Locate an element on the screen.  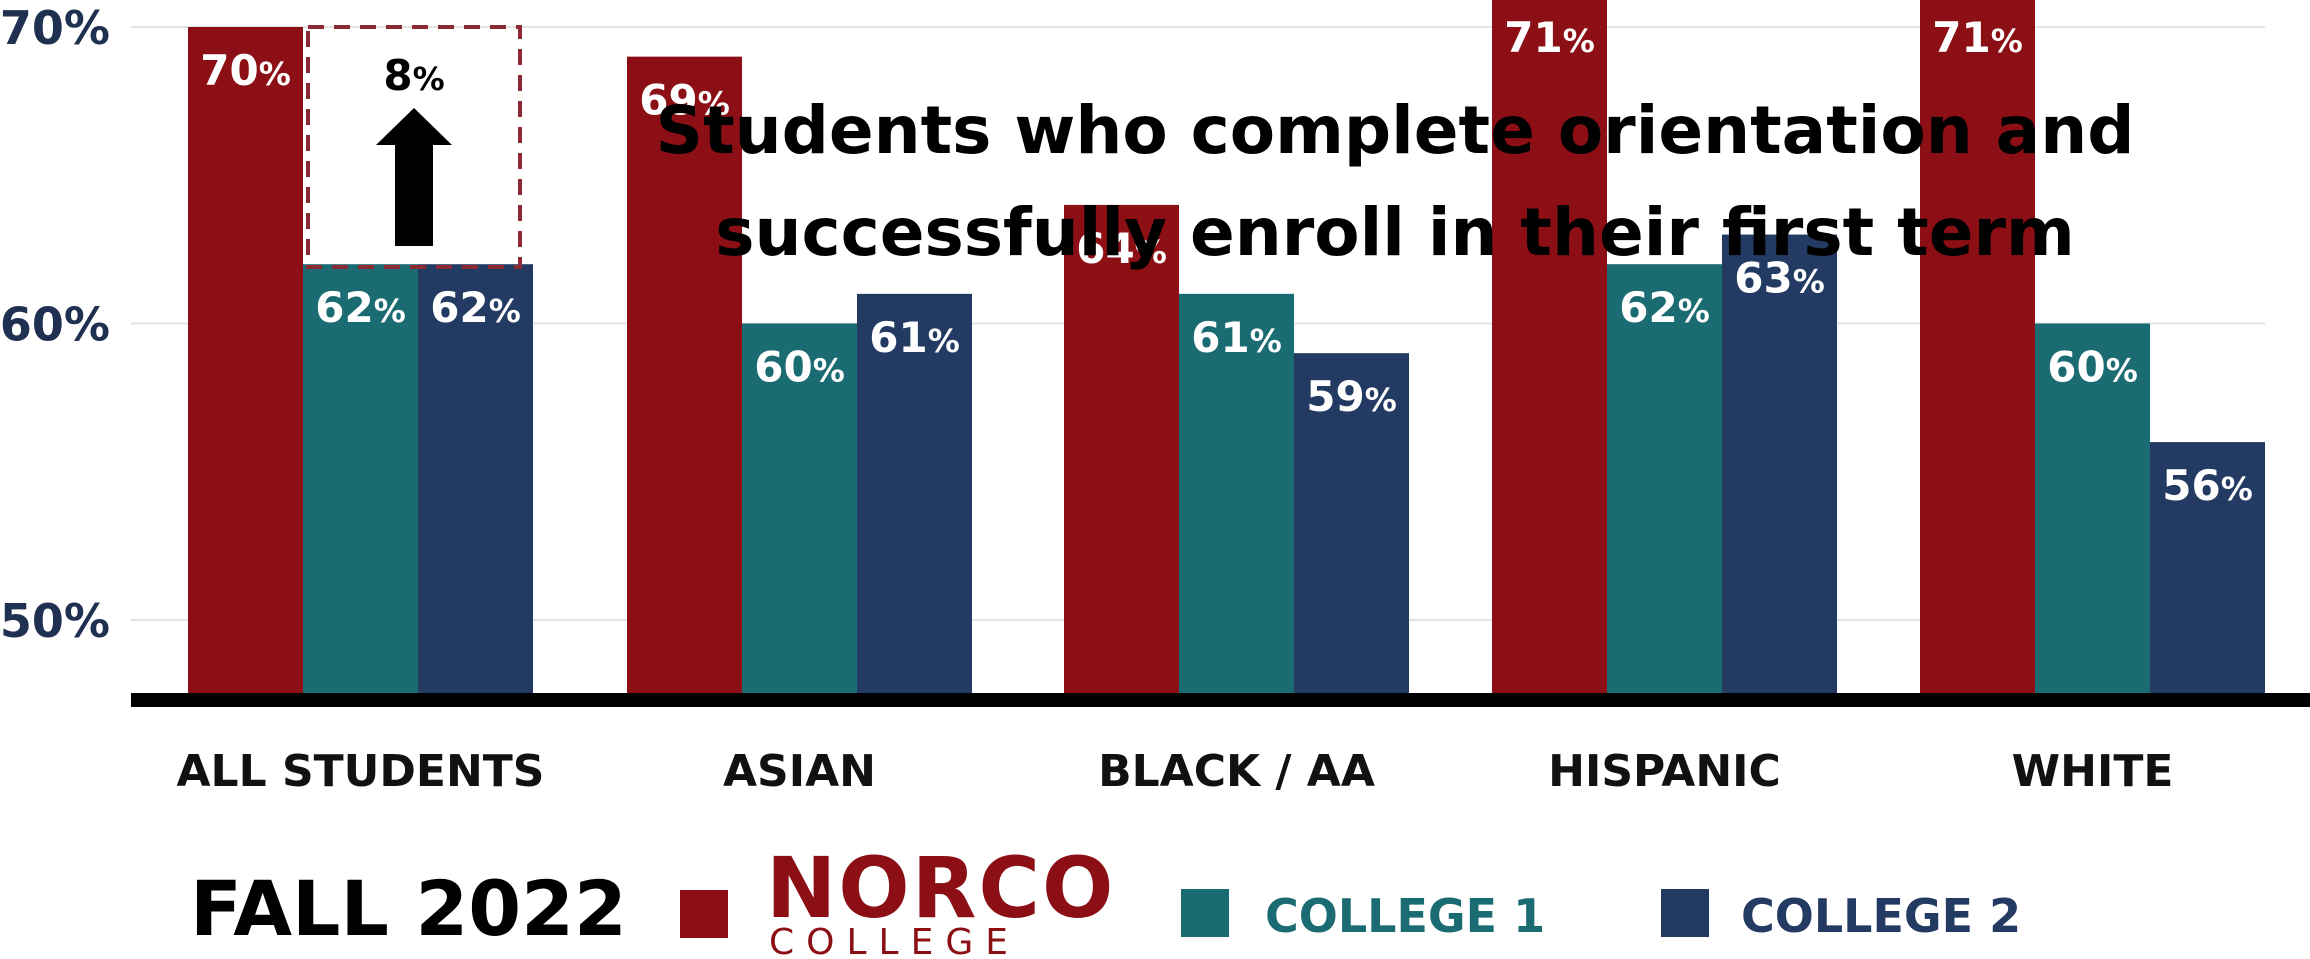
data-label: 64% is located at coordinates (1121, 248).